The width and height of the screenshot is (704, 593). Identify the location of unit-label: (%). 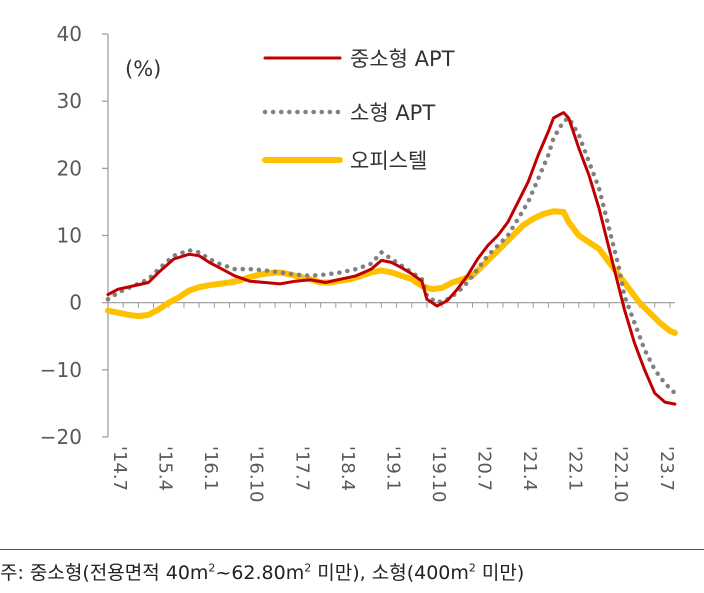
(143, 69).